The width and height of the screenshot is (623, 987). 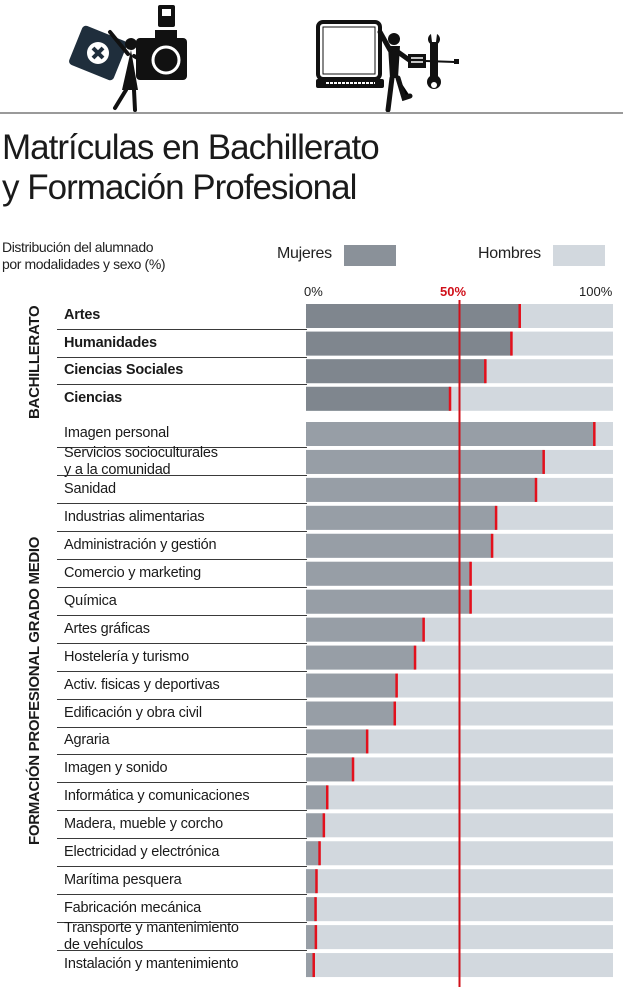 What do you see at coordinates (133, 712) in the screenshot?
I see `category-label: Edificación y obra civil` at bounding box center [133, 712].